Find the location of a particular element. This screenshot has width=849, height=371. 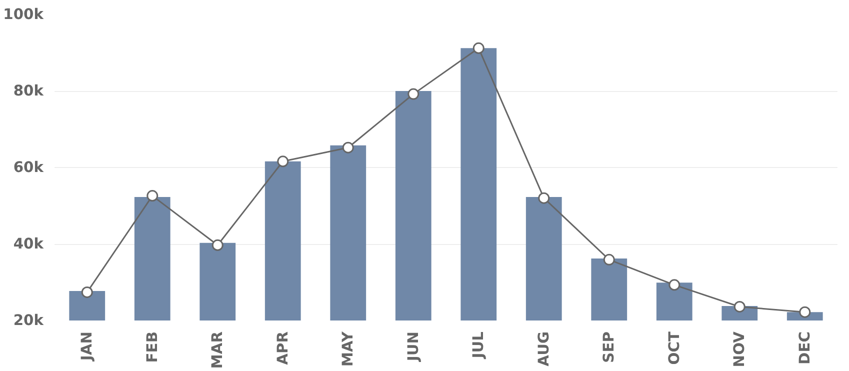

x-tick-label: DEC is located at coordinates (805, 347).